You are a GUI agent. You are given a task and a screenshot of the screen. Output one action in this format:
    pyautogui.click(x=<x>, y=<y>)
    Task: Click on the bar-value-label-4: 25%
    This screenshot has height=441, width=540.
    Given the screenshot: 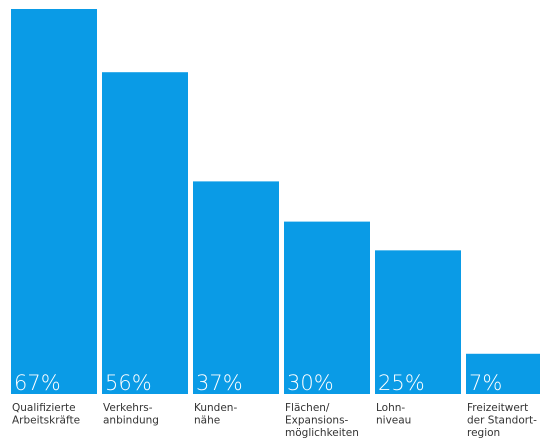 What is the action you would take?
    pyautogui.click(x=401, y=383)
    